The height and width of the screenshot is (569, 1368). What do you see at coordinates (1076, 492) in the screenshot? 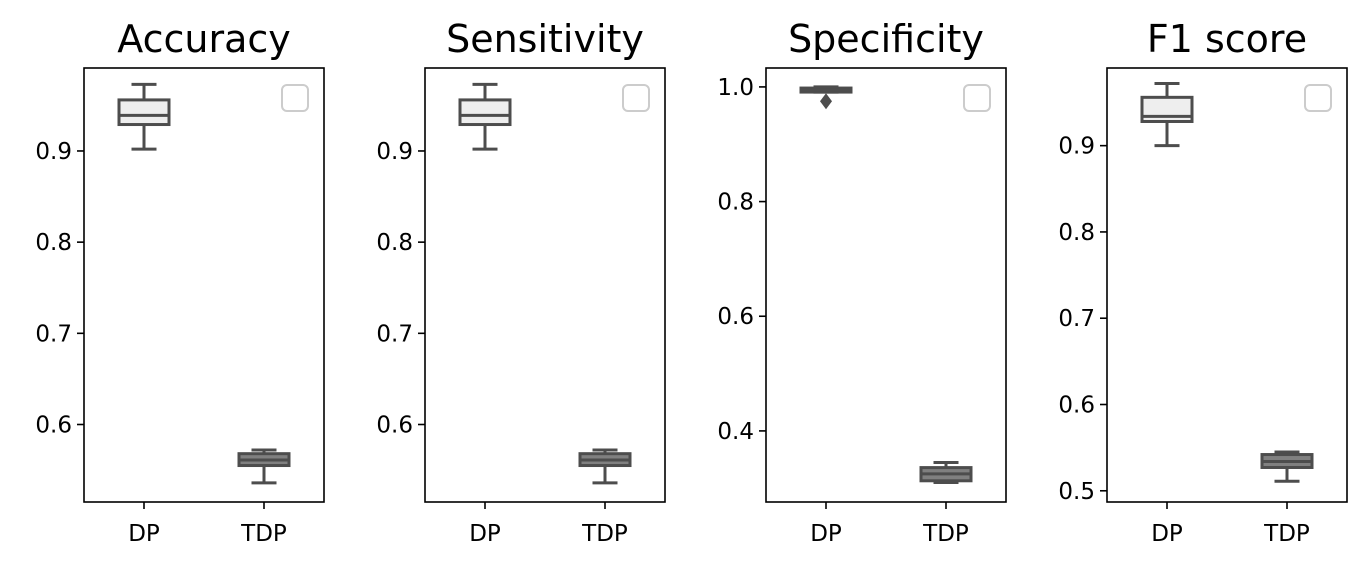
I see `y-tick-label: 0.5` at bounding box center [1076, 492].